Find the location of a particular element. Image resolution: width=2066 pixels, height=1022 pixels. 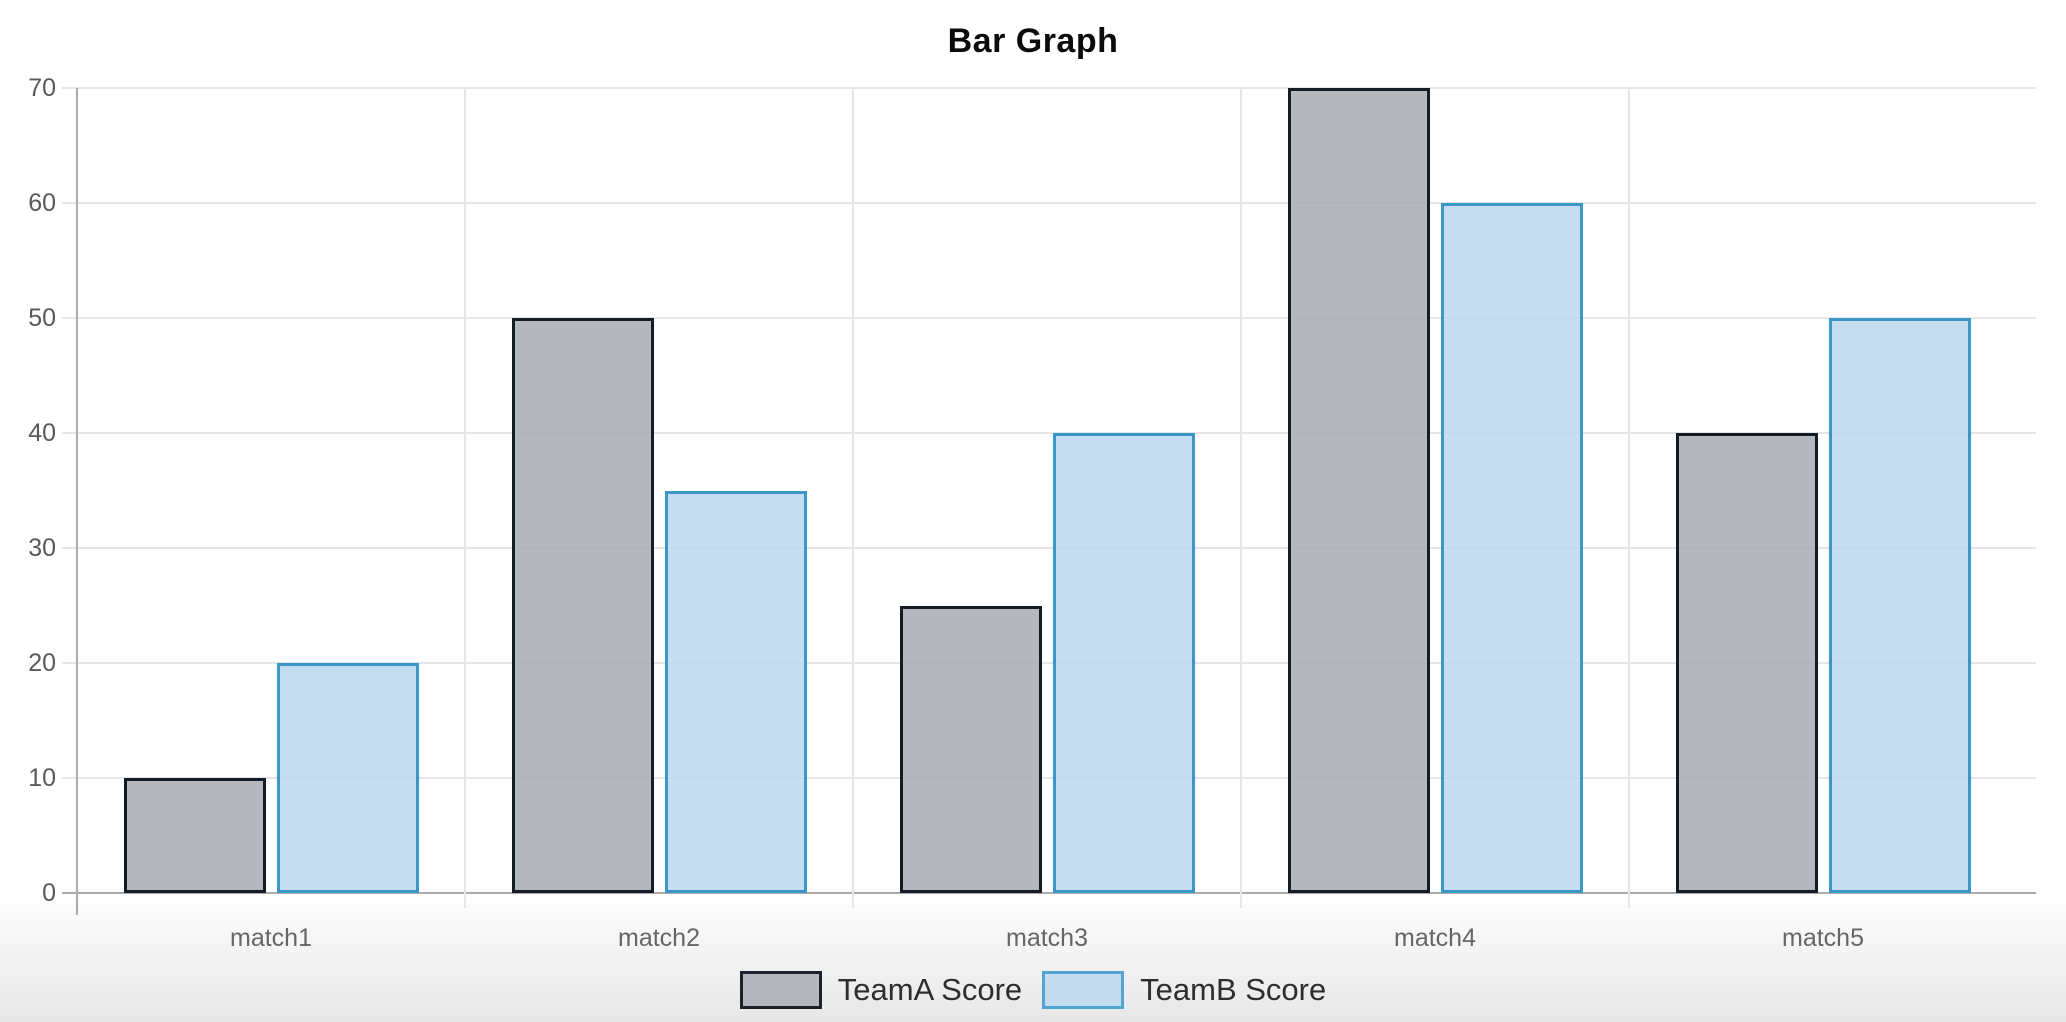

bar-teamb-match1 is located at coordinates (348, 778).